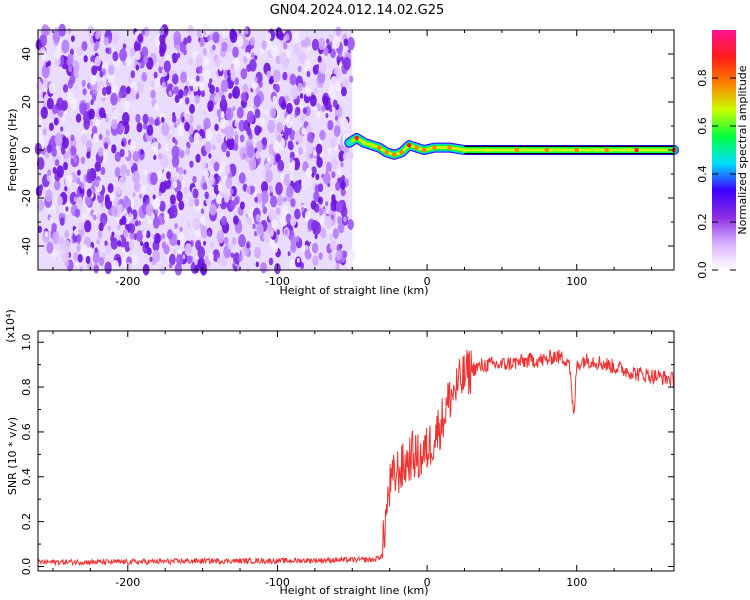  Describe the element at coordinates (353, 290) in the screenshot. I see `spectrogram-x-axis-label: Height of straight line (km)` at that location.